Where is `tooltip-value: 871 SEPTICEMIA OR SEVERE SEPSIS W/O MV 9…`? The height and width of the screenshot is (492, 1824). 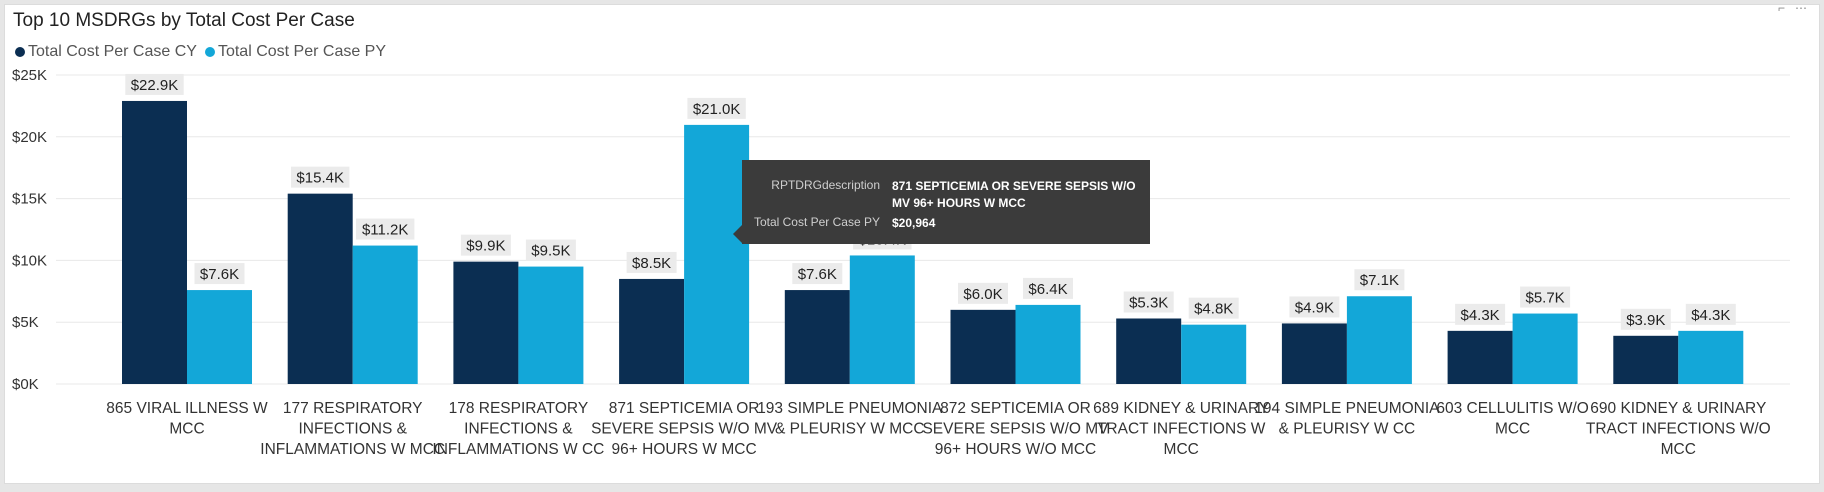 tooltip-value: 871 SEPTICEMIA OR SEVERE SEPSIS W/O MV 9… is located at coordinates (1014, 194).